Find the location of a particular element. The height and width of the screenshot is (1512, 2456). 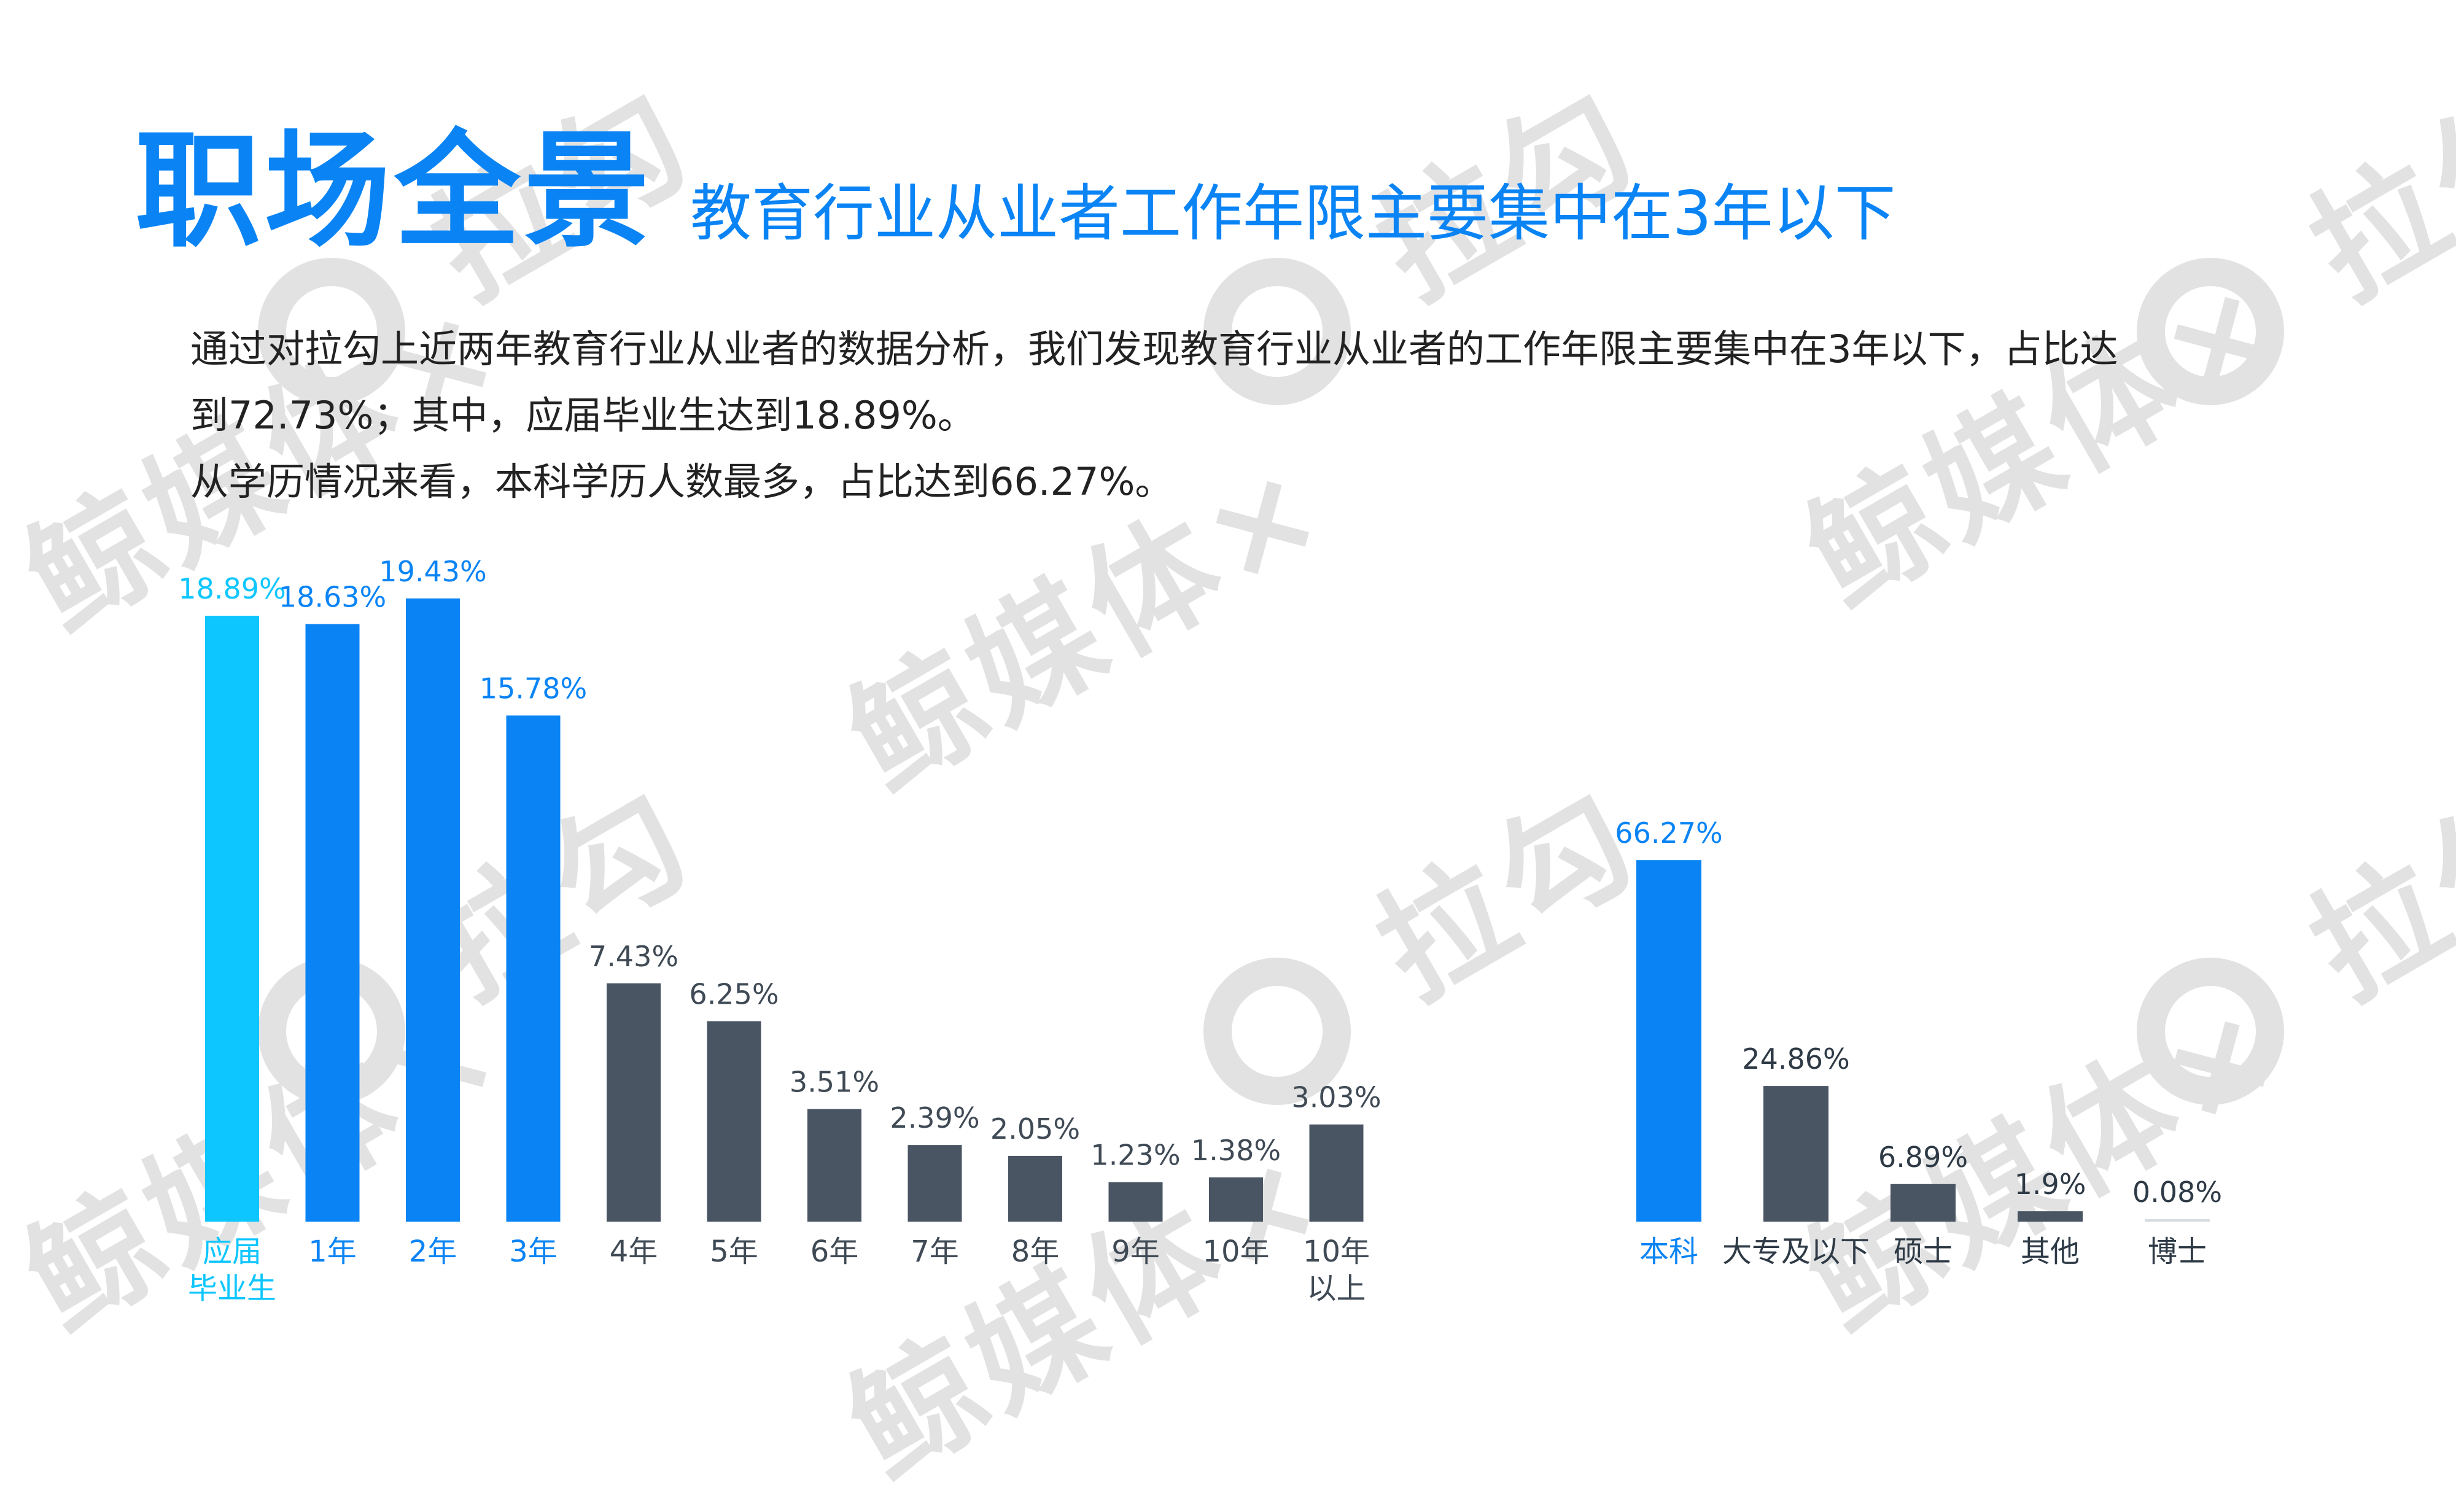

category-label: 本科 is located at coordinates (1668, 1252).